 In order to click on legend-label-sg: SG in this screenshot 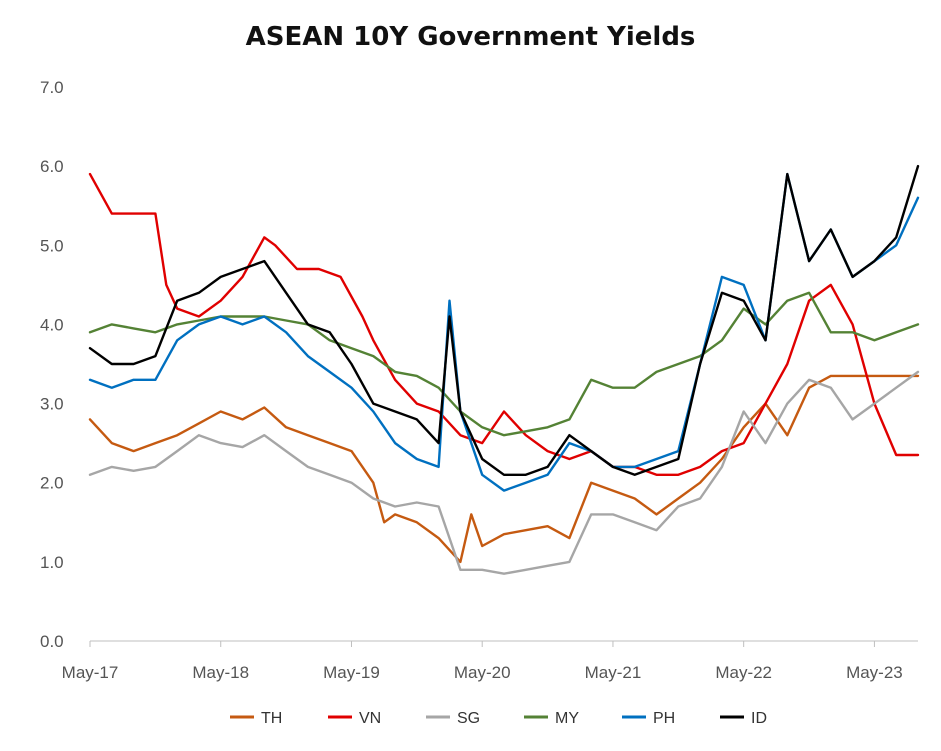, I will do `click(468, 718)`.